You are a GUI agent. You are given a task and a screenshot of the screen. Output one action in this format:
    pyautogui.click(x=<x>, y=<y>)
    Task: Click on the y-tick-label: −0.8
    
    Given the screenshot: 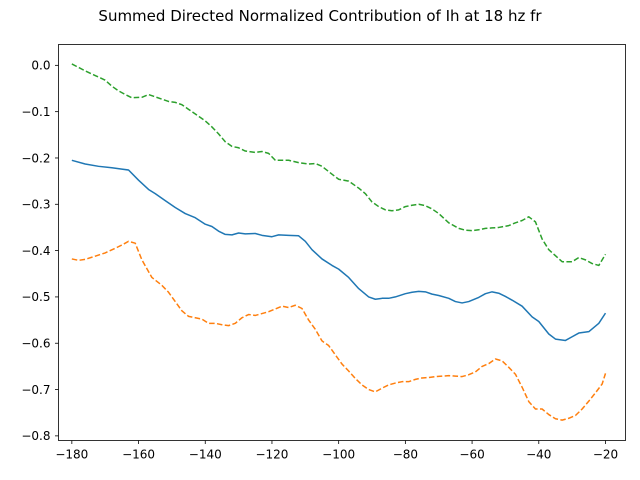 What is the action you would take?
    pyautogui.click(x=35, y=436)
    